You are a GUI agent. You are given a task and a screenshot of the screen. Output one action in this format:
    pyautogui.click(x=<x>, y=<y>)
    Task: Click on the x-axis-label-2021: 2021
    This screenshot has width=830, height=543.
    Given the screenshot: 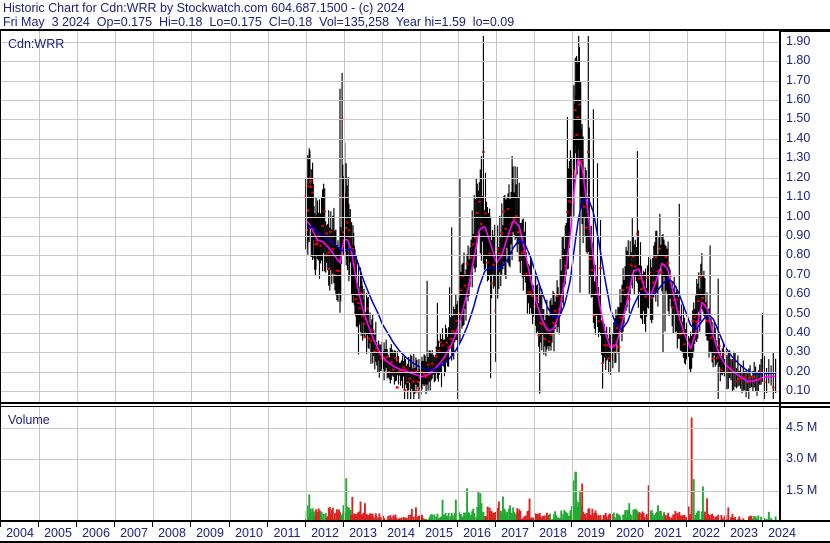 What is the action you would take?
    pyautogui.click(x=668, y=533)
    